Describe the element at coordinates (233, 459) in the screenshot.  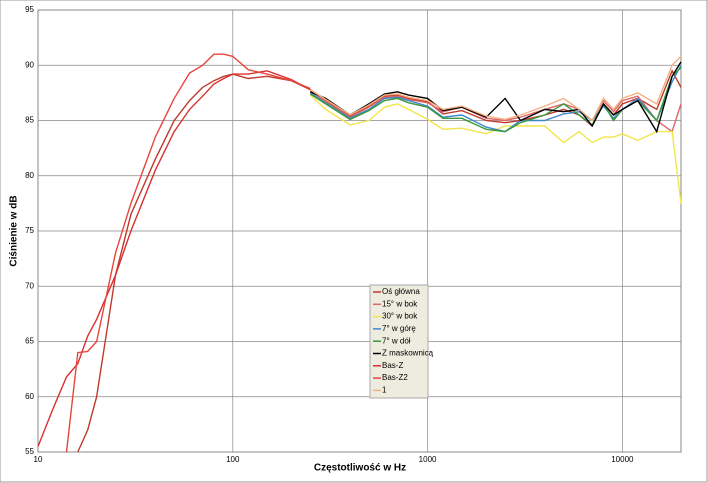
I see `x-tick-label: 100` at that location.